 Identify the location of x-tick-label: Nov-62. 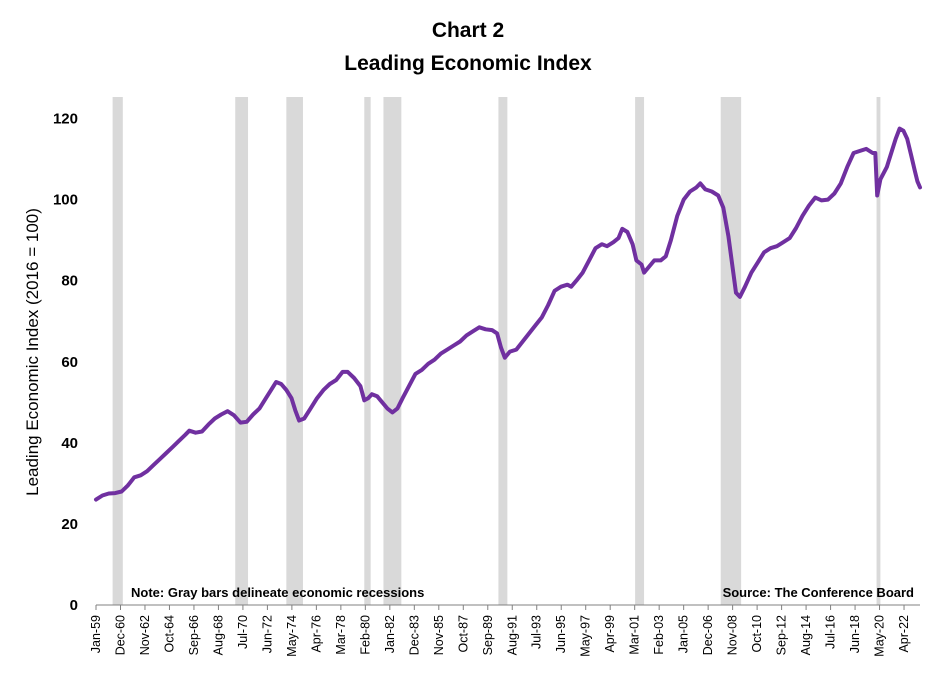
(145, 635).